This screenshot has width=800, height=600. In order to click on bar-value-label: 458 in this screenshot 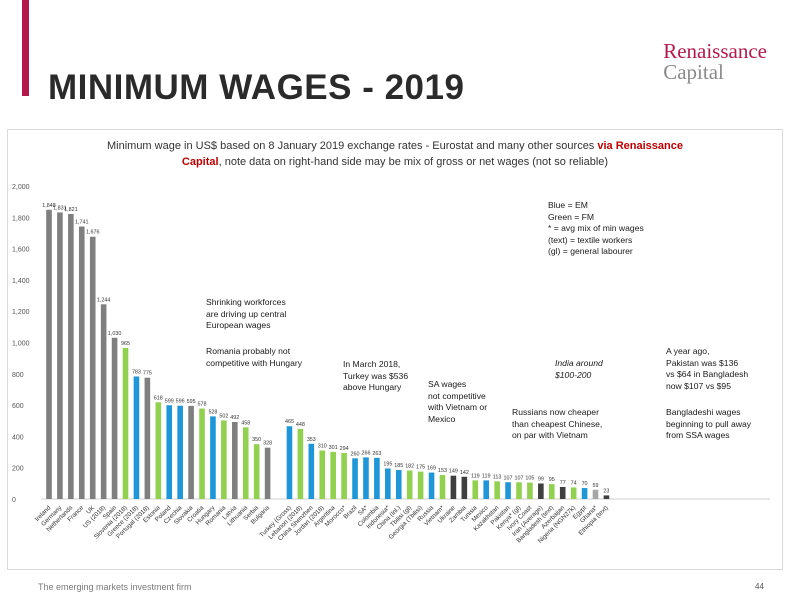, I will do `click(245, 423)`.